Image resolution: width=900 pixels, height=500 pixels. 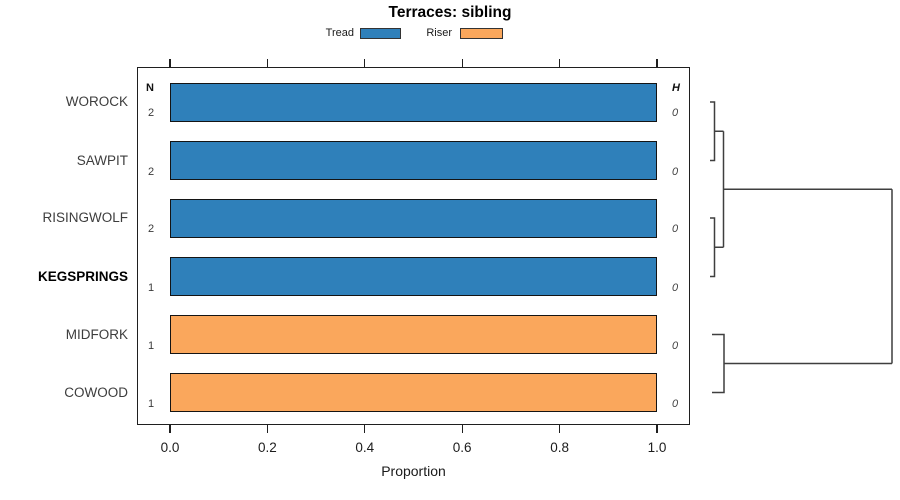 I want to click on category-label-midfork: MIDFORK, so click(x=96, y=334).